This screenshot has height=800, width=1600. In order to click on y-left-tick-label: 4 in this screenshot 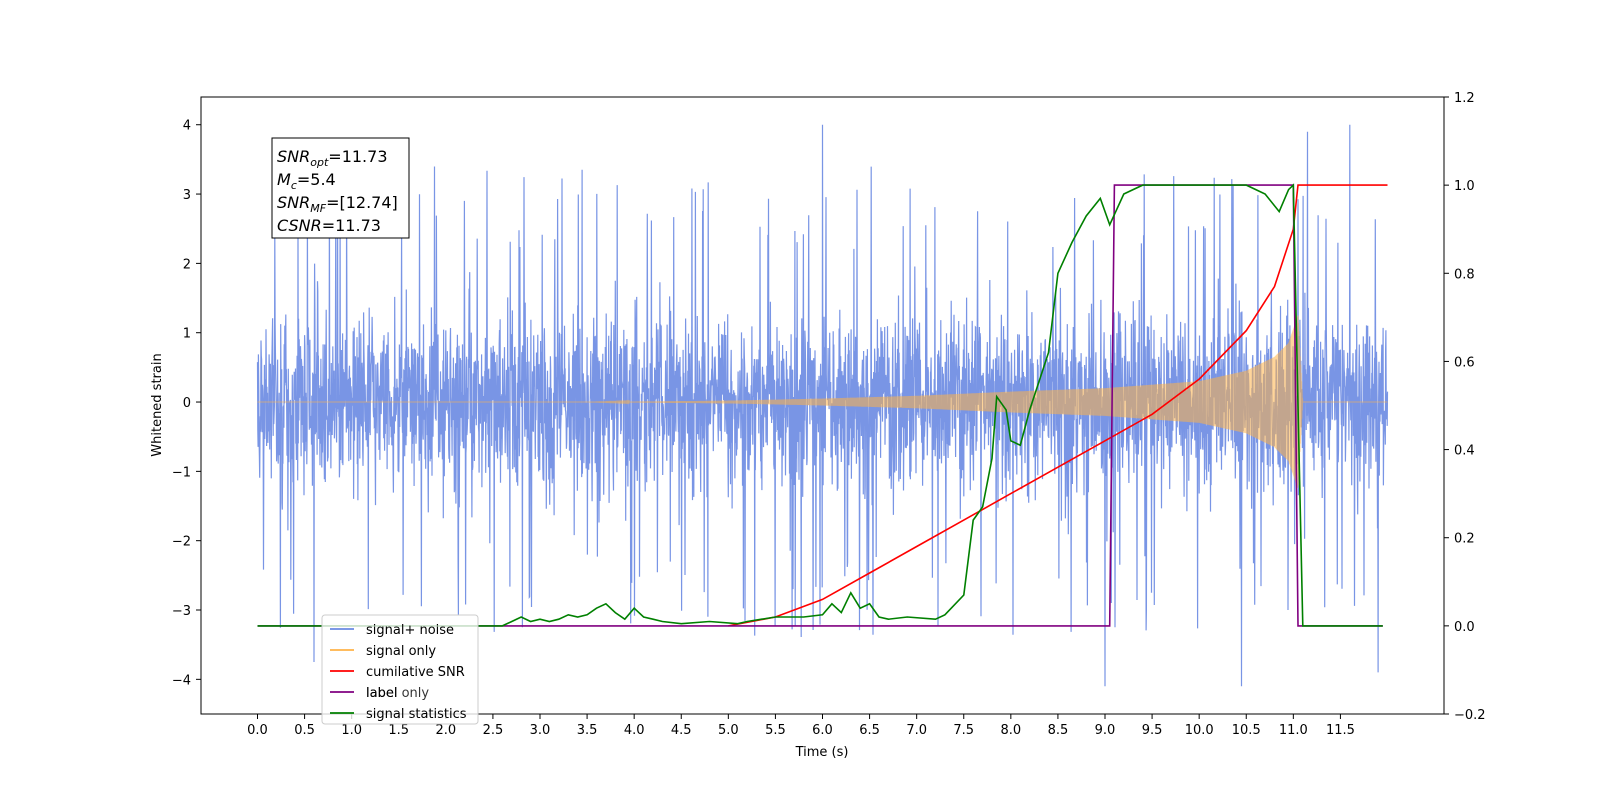, I will do `click(187, 126)`.